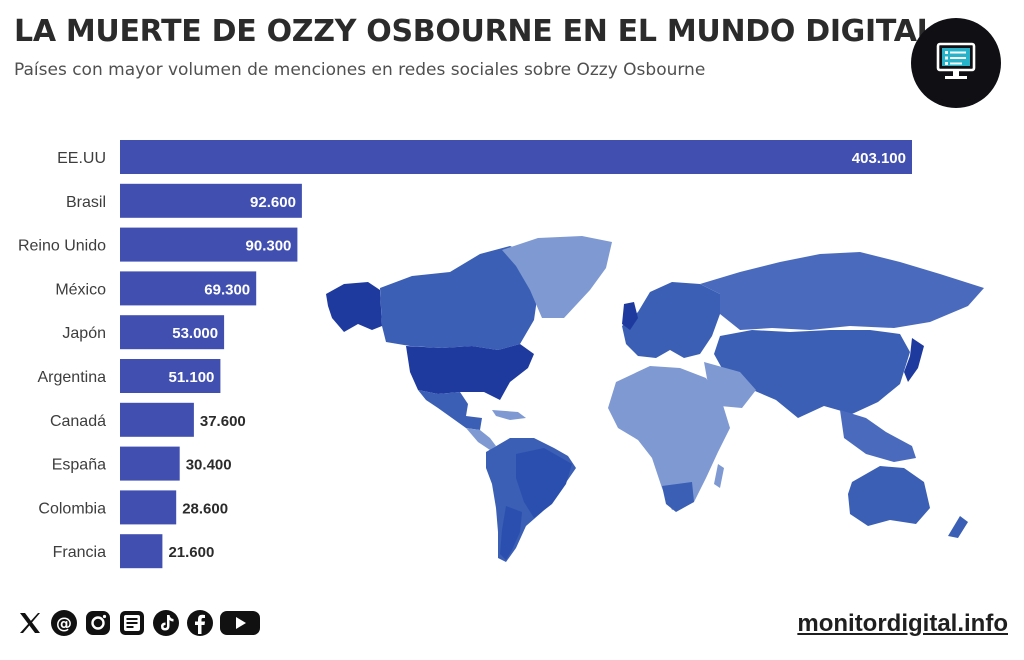  I want to click on monitor-logo, so click(956, 63).